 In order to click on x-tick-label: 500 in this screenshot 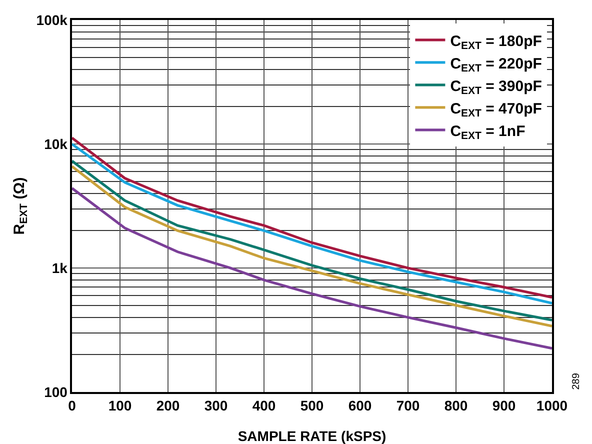, I will do `click(312, 406)`.